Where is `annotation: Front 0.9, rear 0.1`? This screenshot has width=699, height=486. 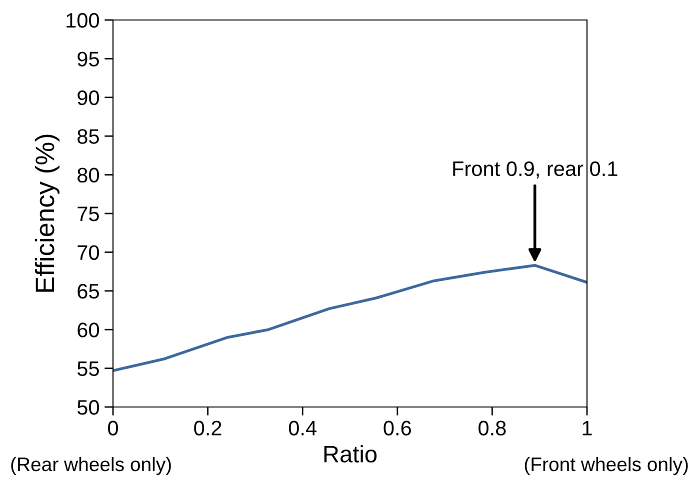 annotation: Front 0.9, rear 0.1 is located at coordinates (535, 170).